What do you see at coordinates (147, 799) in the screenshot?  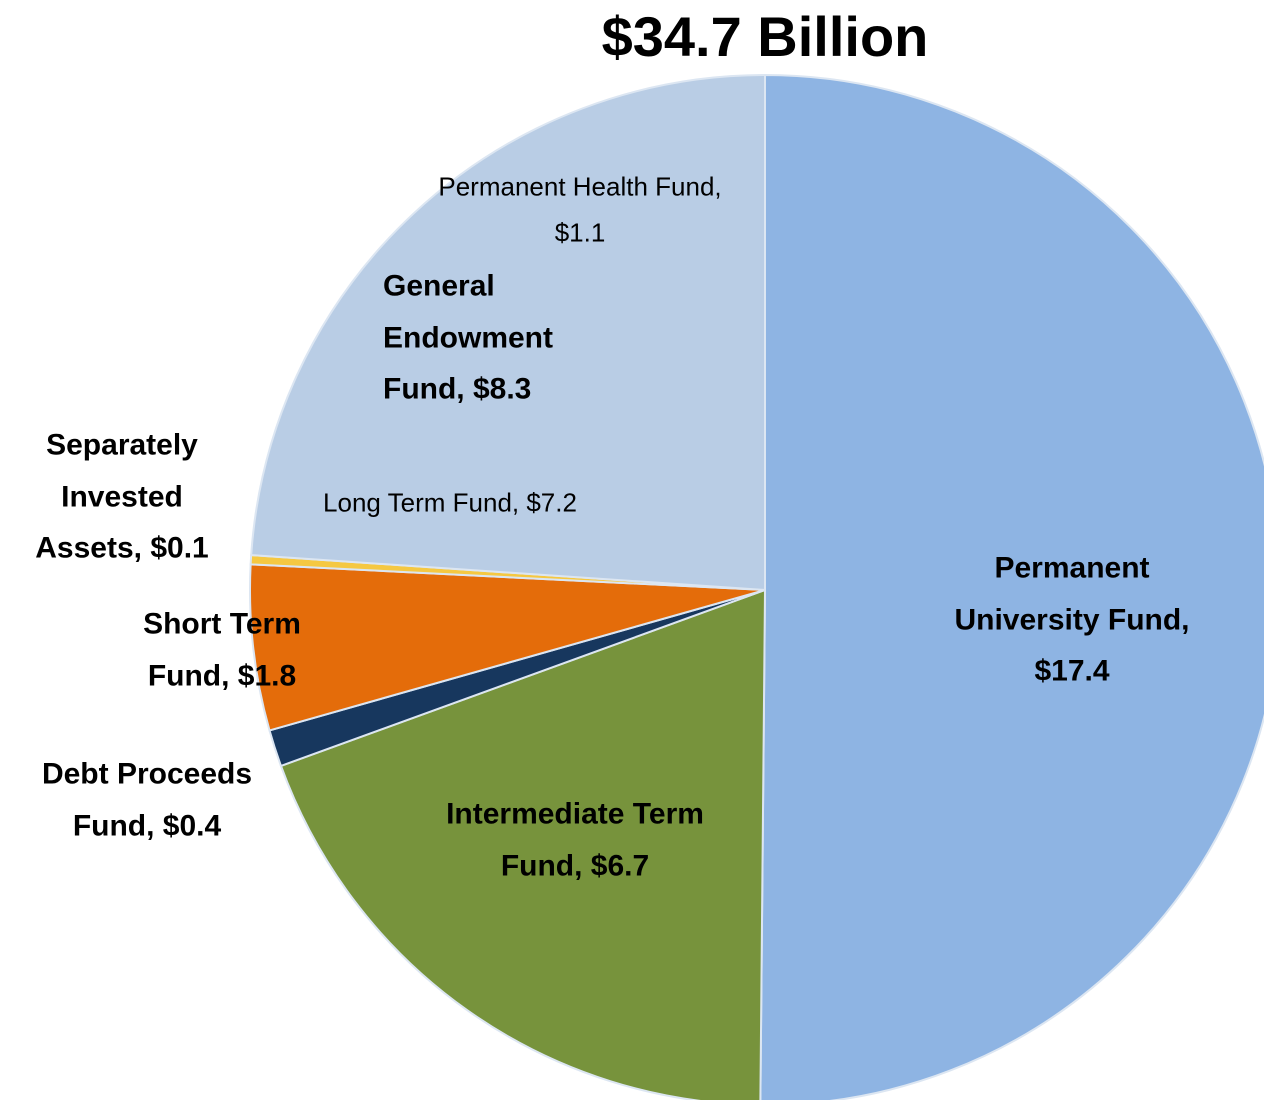 I see `slice-label: Debt Proceeds Fund, $0.4` at bounding box center [147, 799].